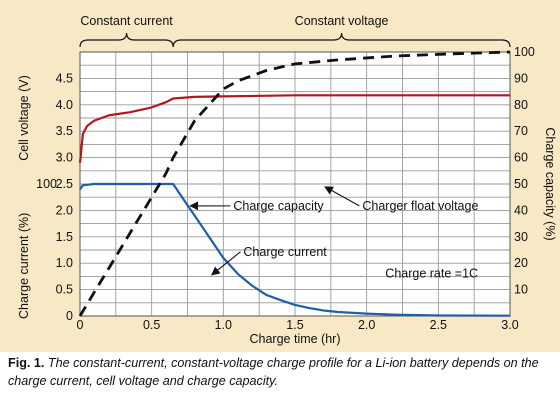 This screenshot has height=403, width=560. Describe the element at coordinates (64, 263) in the screenshot. I see `y-left-current-tick-label: 1.0` at that location.